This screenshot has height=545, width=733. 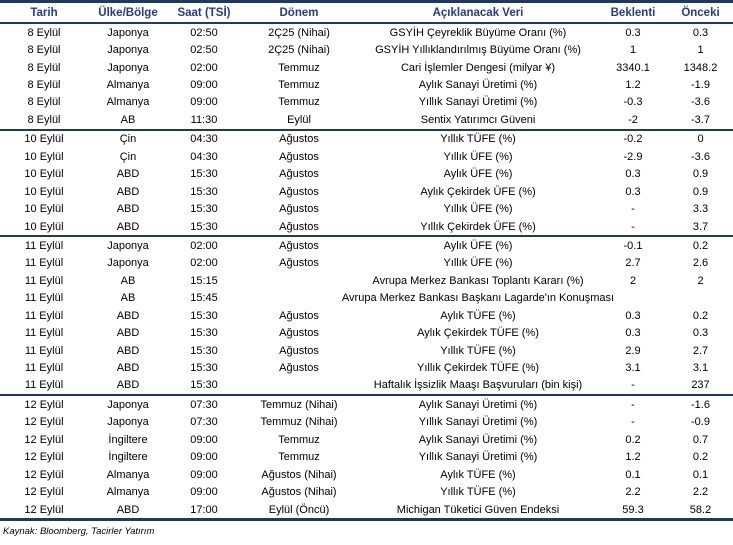 What do you see at coordinates (633, 280) in the screenshot?
I see `cell-expected: 2` at bounding box center [633, 280].